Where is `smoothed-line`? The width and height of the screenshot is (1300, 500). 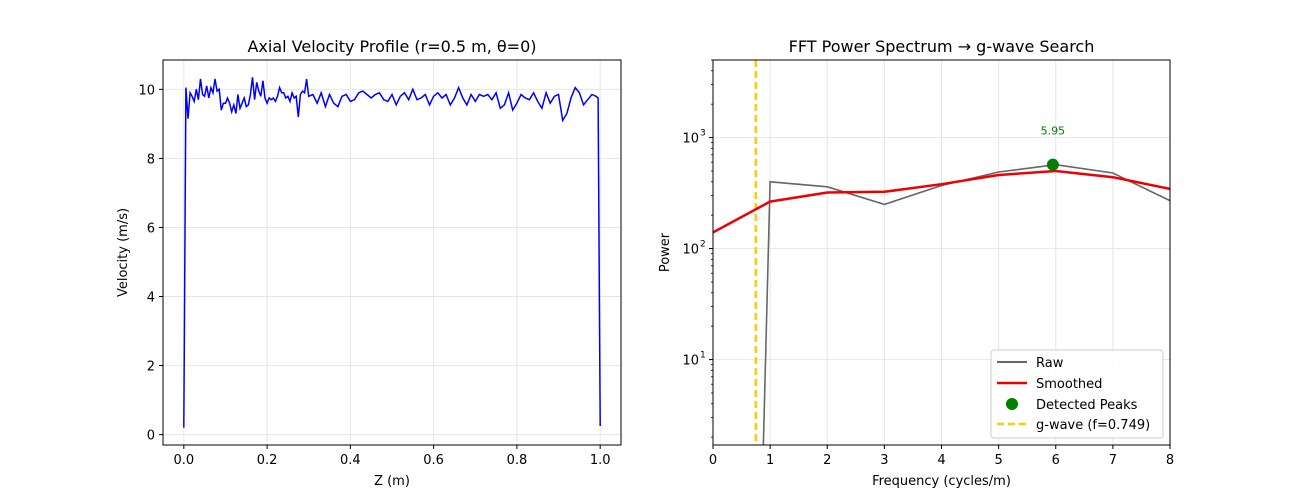
smoothed-line is located at coordinates (941, 201).